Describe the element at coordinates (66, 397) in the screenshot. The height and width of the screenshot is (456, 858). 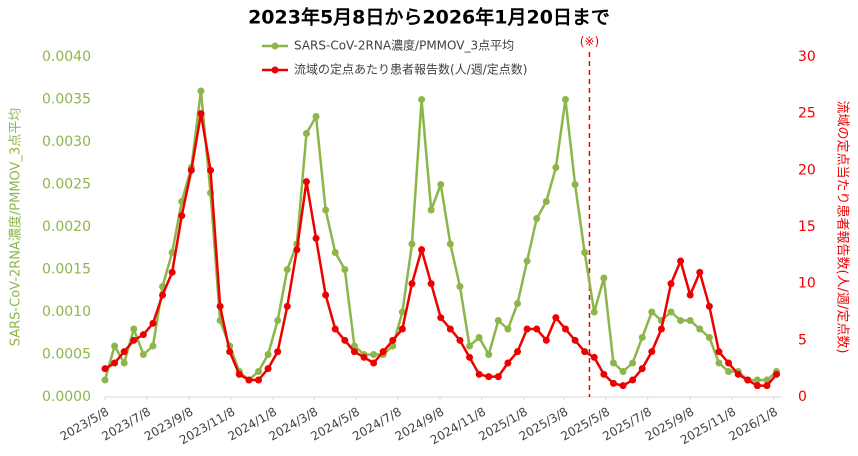
I see `y-tick-label: 0.0000` at that location.